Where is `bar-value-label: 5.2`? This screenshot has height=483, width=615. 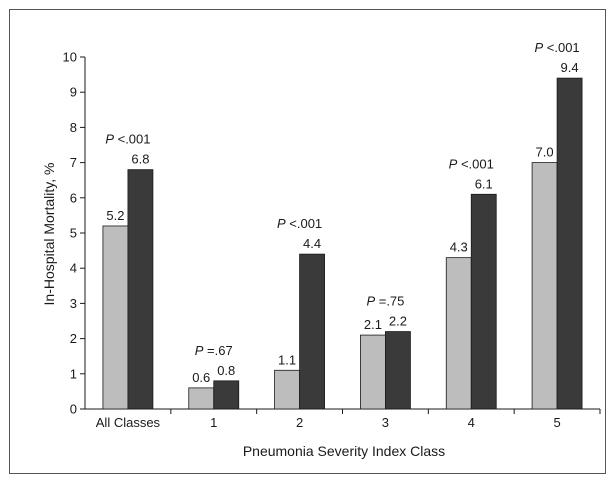 bar-value-label: 5.2 is located at coordinates (115, 215).